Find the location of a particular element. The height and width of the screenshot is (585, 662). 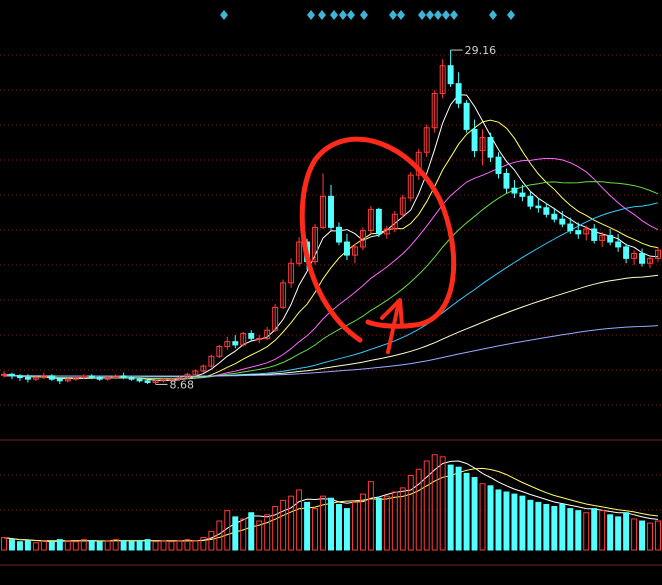

annotation-ellipse is located at coordinates (378, 239).